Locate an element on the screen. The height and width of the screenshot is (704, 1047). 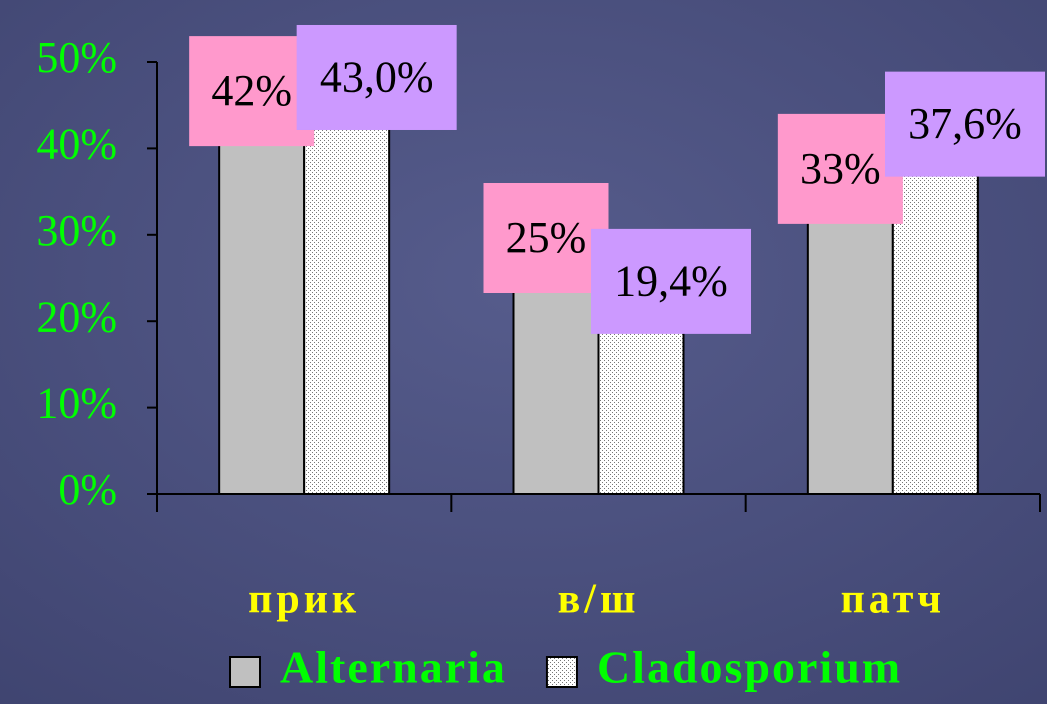
legend-label: Alternaria is located at coordinates (393, 667).